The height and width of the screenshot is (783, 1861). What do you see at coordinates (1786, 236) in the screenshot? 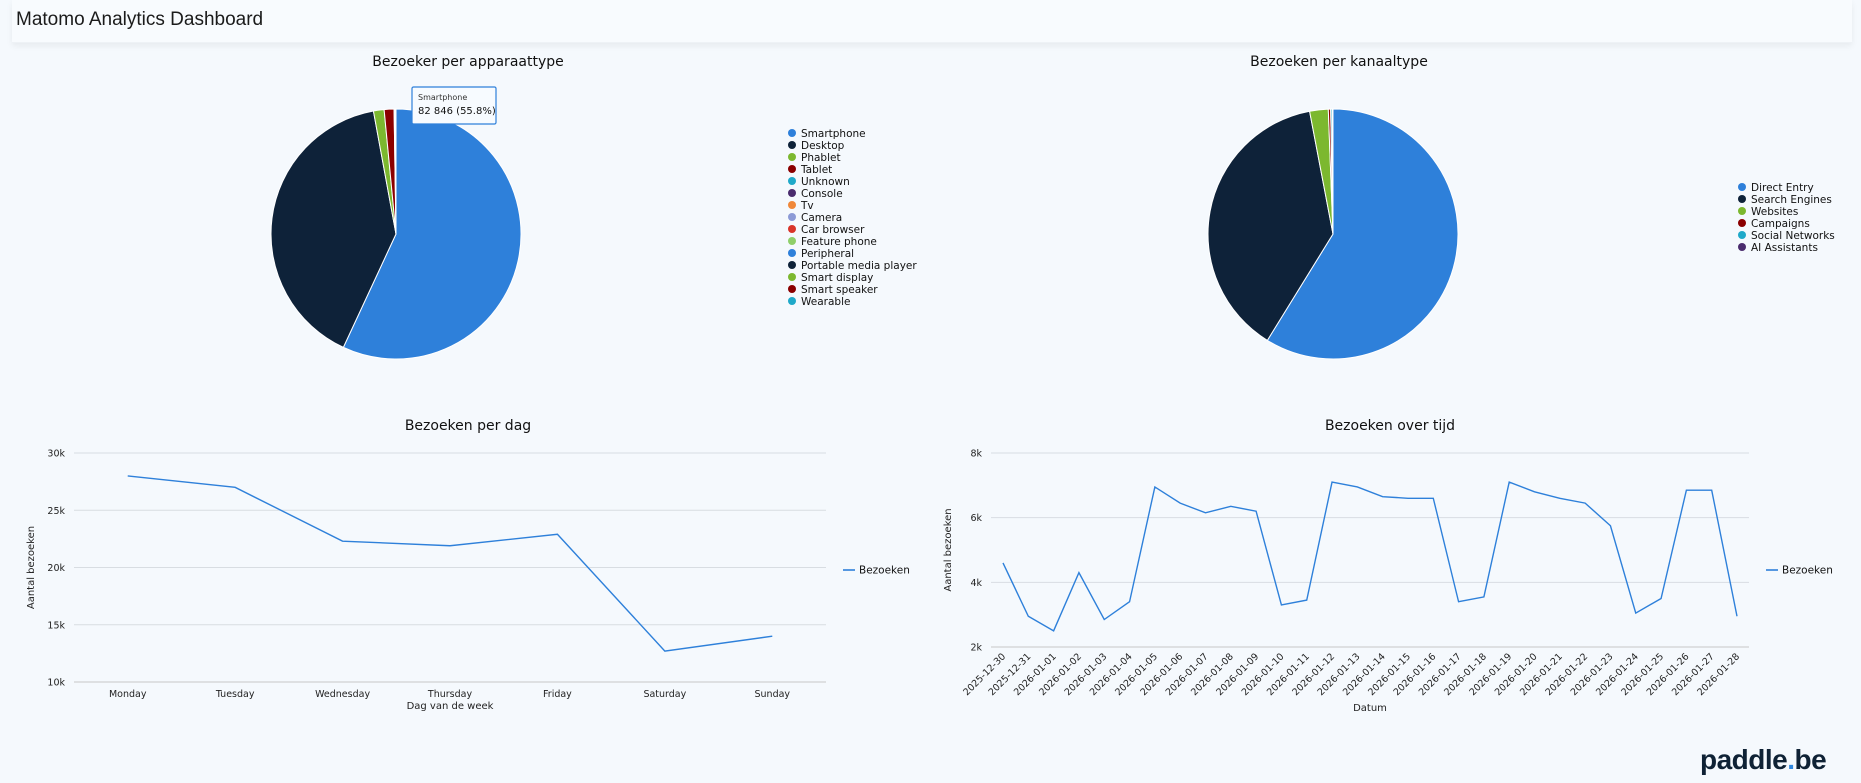
I see `legend-item-social-networks: Social Networks` at bounding box center [1786, 236].